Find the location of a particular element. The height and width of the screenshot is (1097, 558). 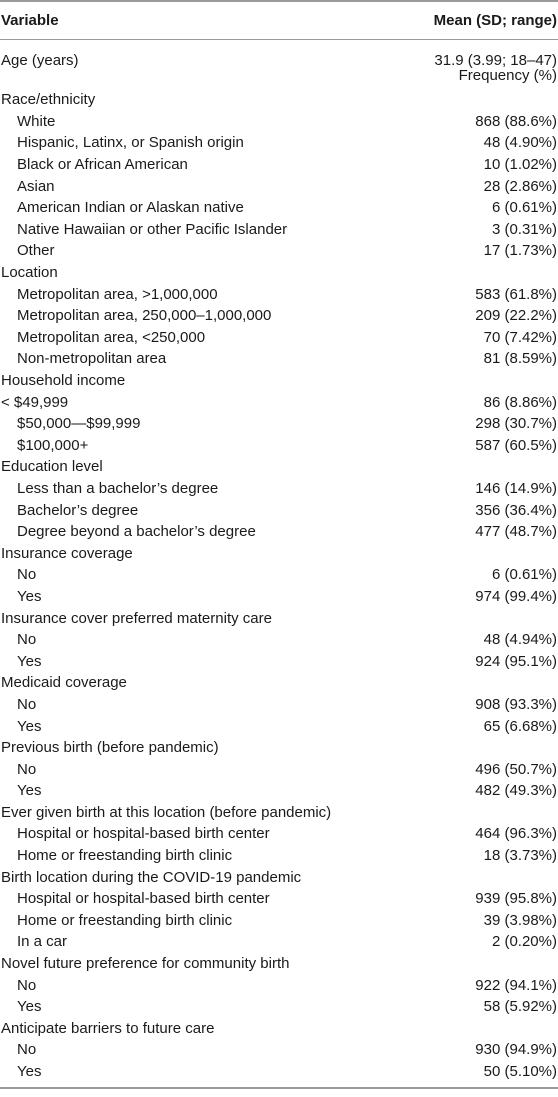

row-value: 356 (36.4%) is located at coordinates (516, 510).